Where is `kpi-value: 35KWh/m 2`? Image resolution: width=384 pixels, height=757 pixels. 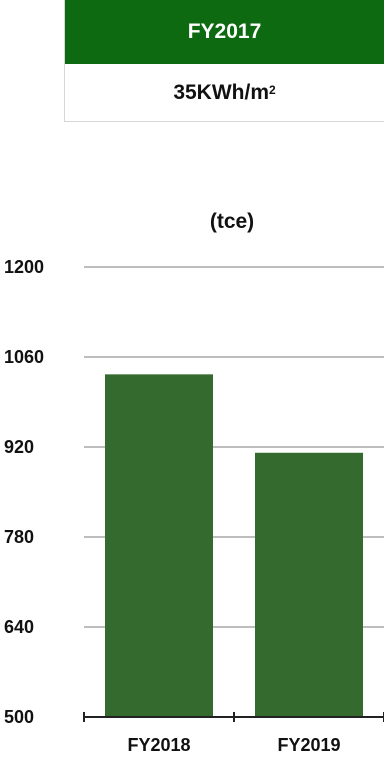 kpi-value: 35KWh/m 2 is located at coordinates (224, 92).